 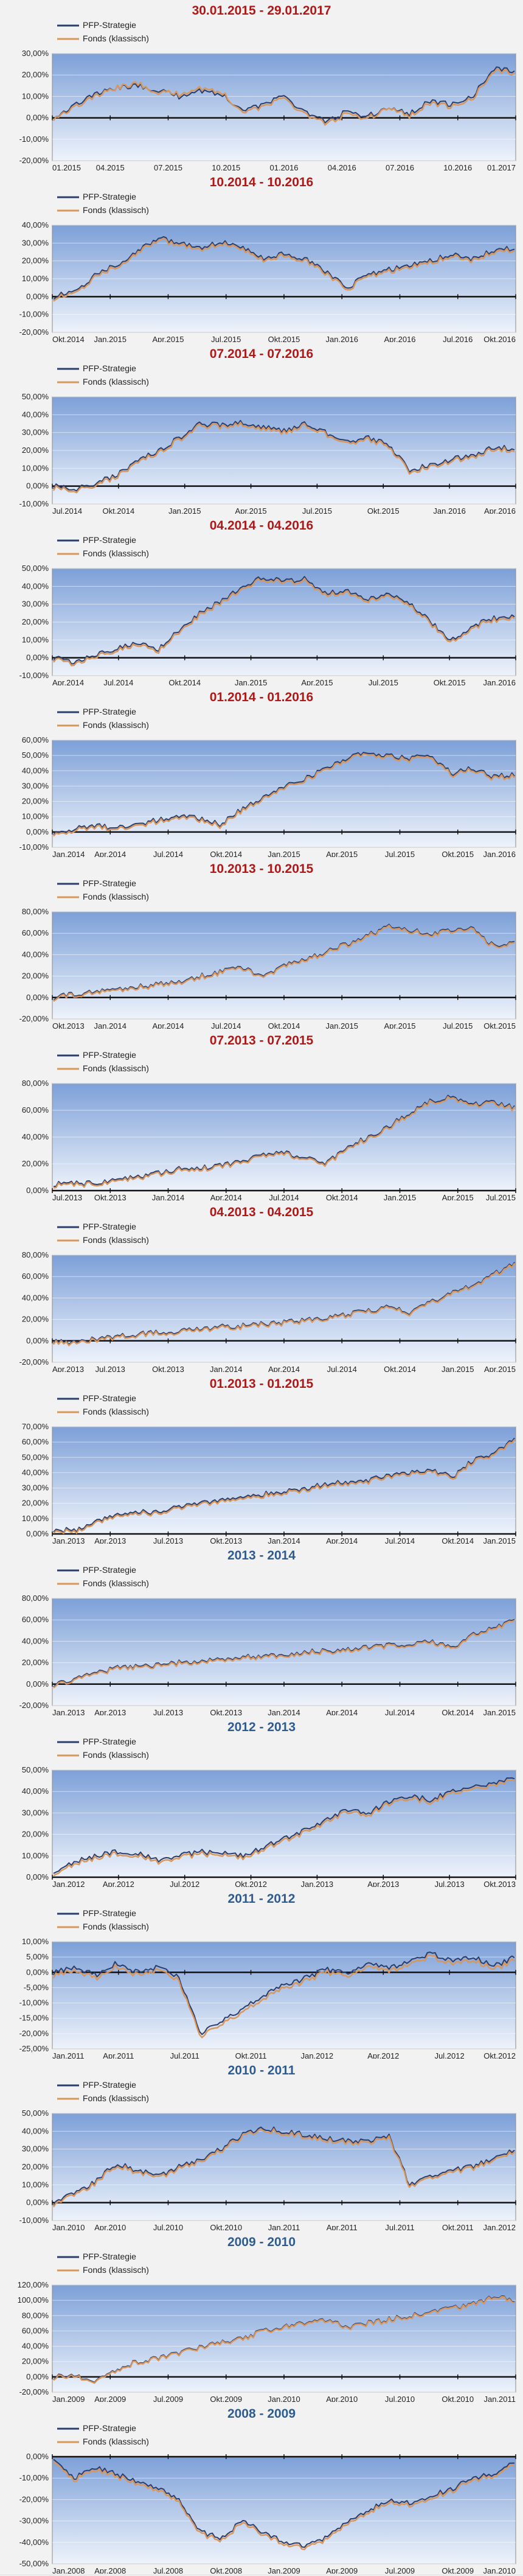 I want to click on x-tick-label: Apr.2009, so click(x=110, y=2398).